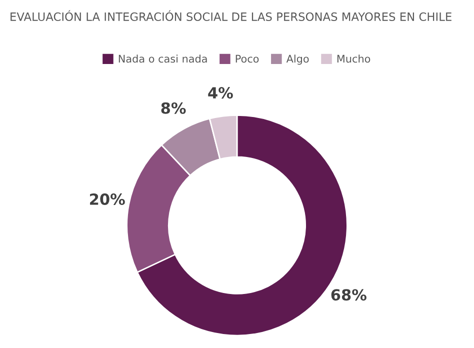  I want to click on legend-label: Mucho, so click(353, 58).